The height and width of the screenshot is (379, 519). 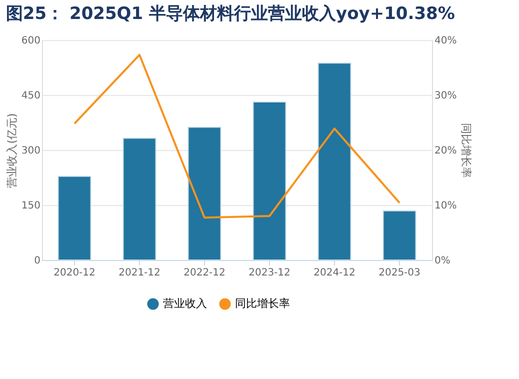 I want to click on y2-tick-label: 30%, so click(x=445, y=96).